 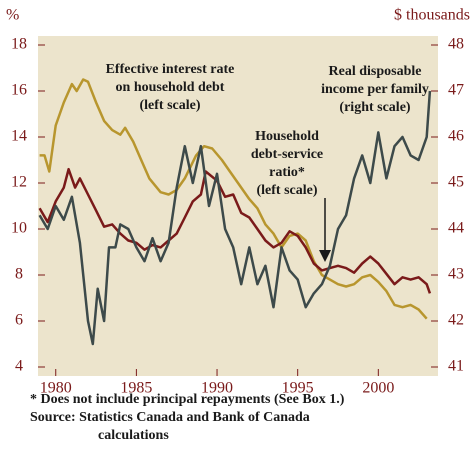 I want to click on y-tick-label: 16, so click(x=19, y=90).